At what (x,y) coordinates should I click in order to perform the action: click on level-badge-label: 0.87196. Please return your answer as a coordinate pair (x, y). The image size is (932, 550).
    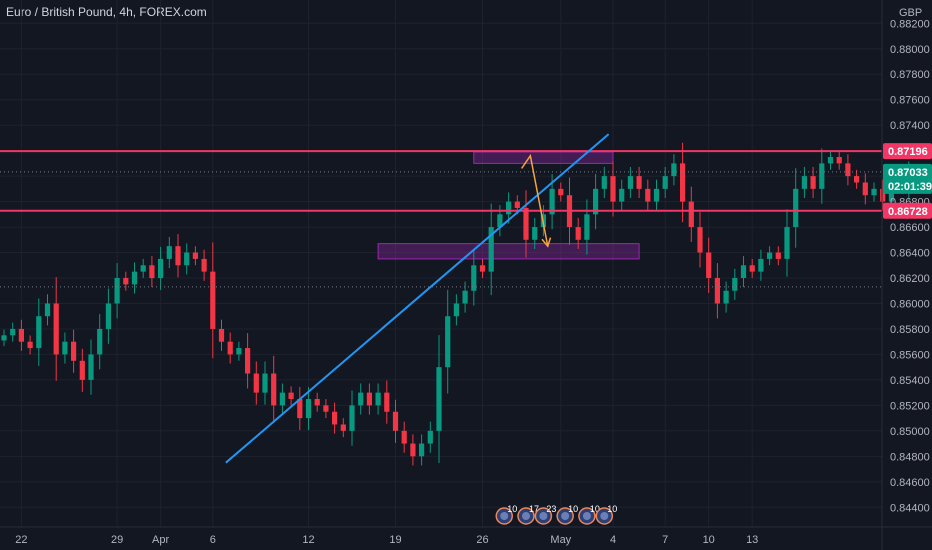
    Looking at the image, I should click on (908, 152).